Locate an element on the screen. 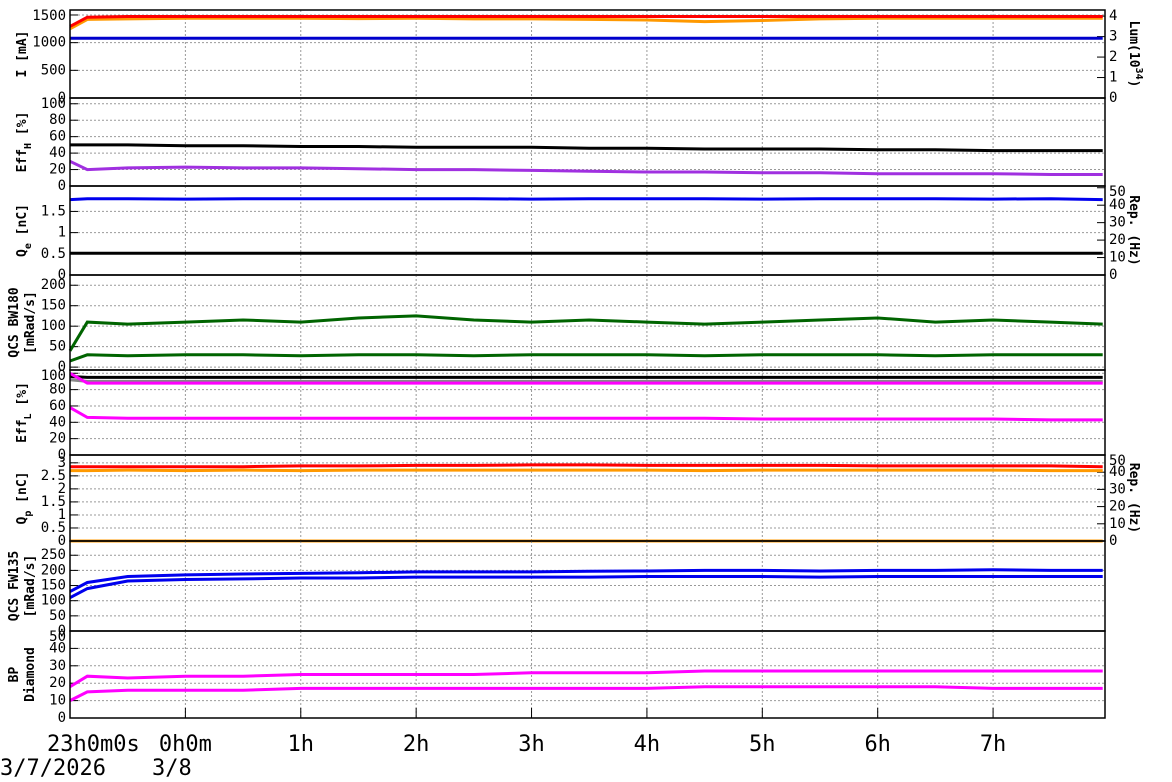 This screenshot has height=782, width=1172. axis-label: EffH [%] is located at coordinates (24, 142).